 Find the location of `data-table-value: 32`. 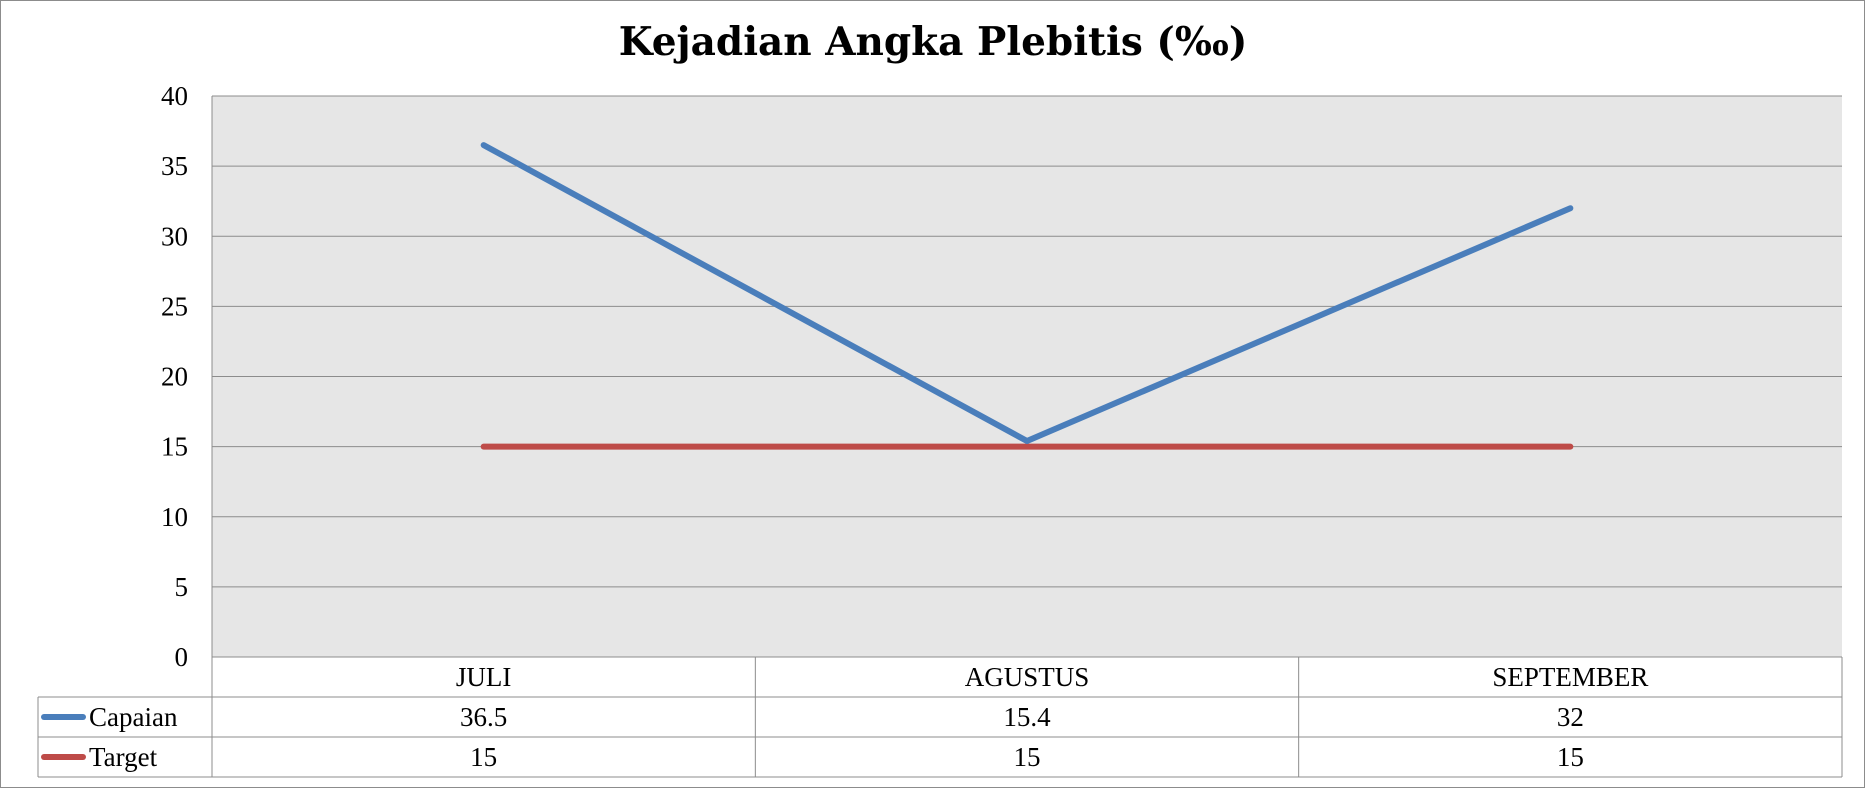

data-table-value: 32 is located at coordinates (1570, 717).